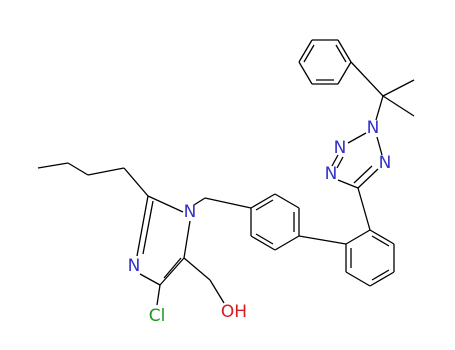 Image resolution: width=455 pixels, height=350 pixels. Describe the element at coordinates (234, 312) in the screenshot. I see `atom-label: OH` at that location.